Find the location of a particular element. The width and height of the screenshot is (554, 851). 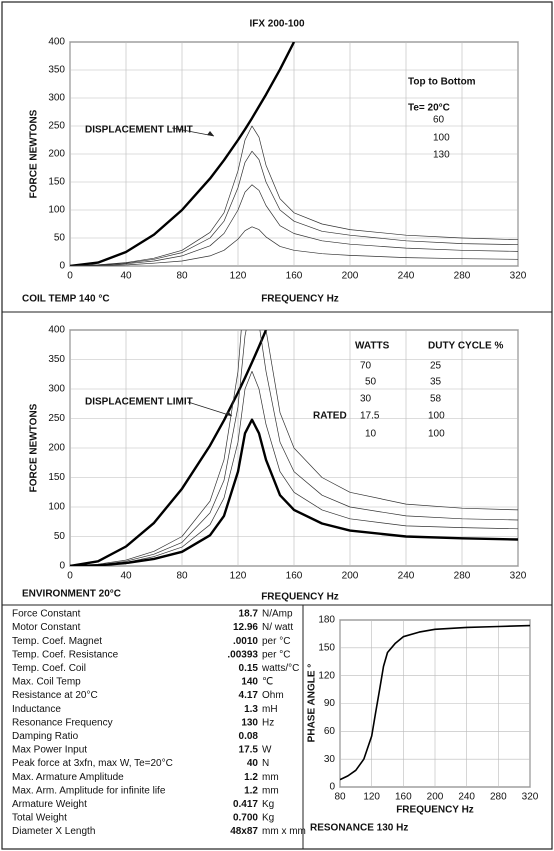

y-tick-label: 350 is located at coordinates (56, 70).